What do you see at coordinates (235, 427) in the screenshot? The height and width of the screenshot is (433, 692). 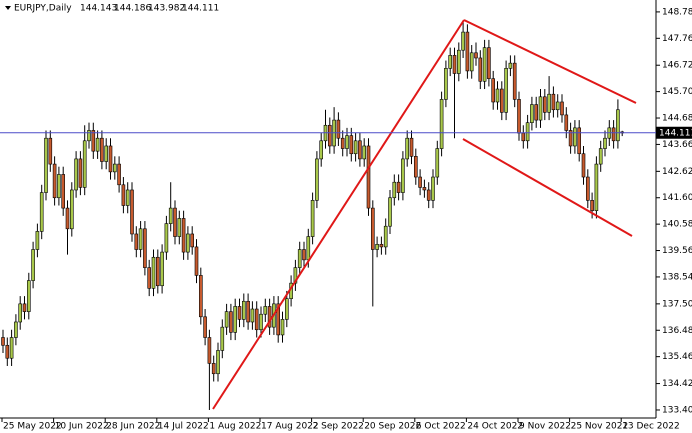 I see `x-tick-label: 1 Aug 2022` at bounding box center [235, 427].